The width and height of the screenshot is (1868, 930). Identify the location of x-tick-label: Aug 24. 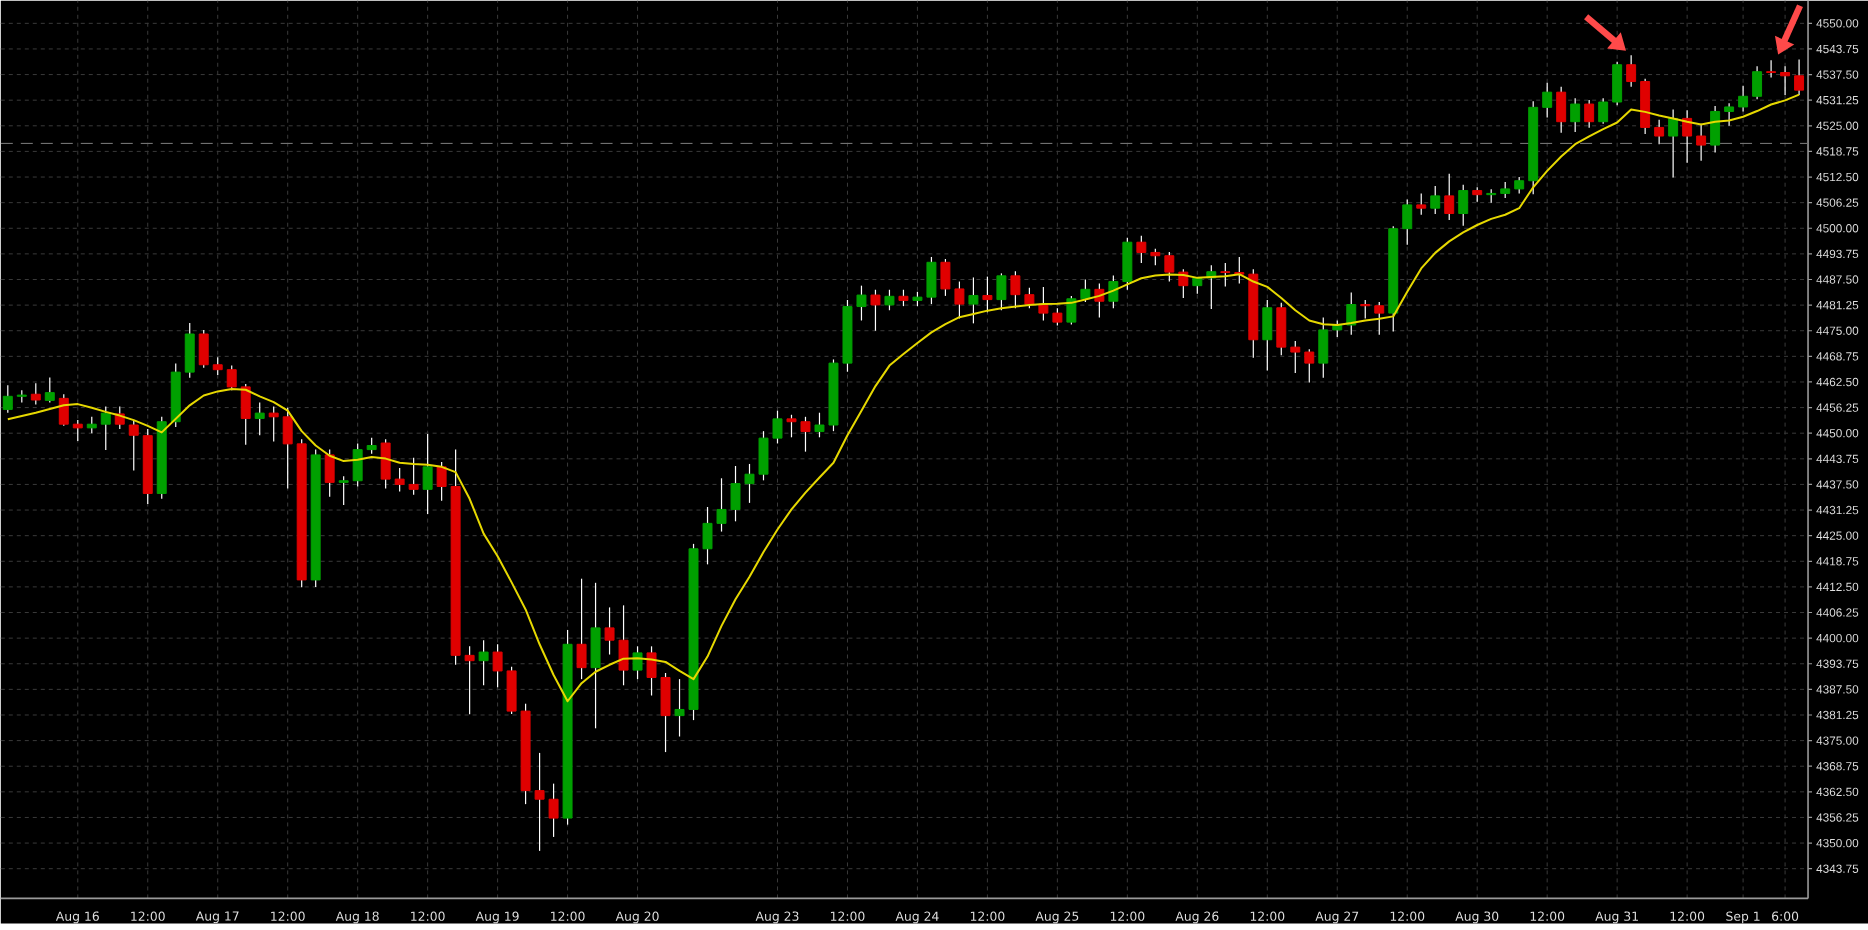
(917, 917).